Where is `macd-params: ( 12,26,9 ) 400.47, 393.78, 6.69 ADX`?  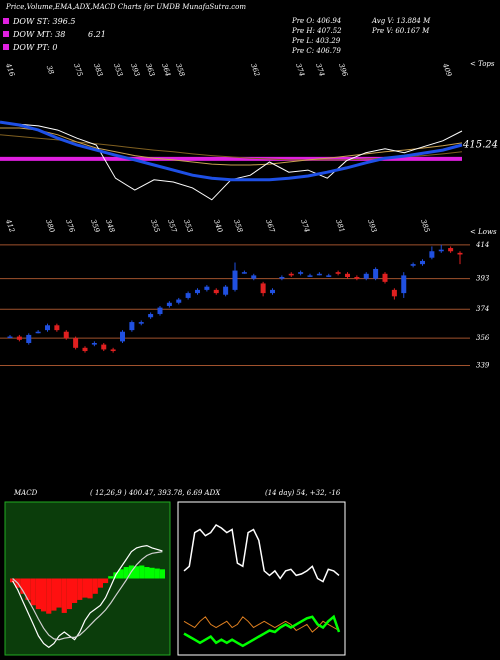 macd-params: ( 12,26,9 ) 400.47, 393.78, 6.69 ADX is located at coordinates (155, 493).